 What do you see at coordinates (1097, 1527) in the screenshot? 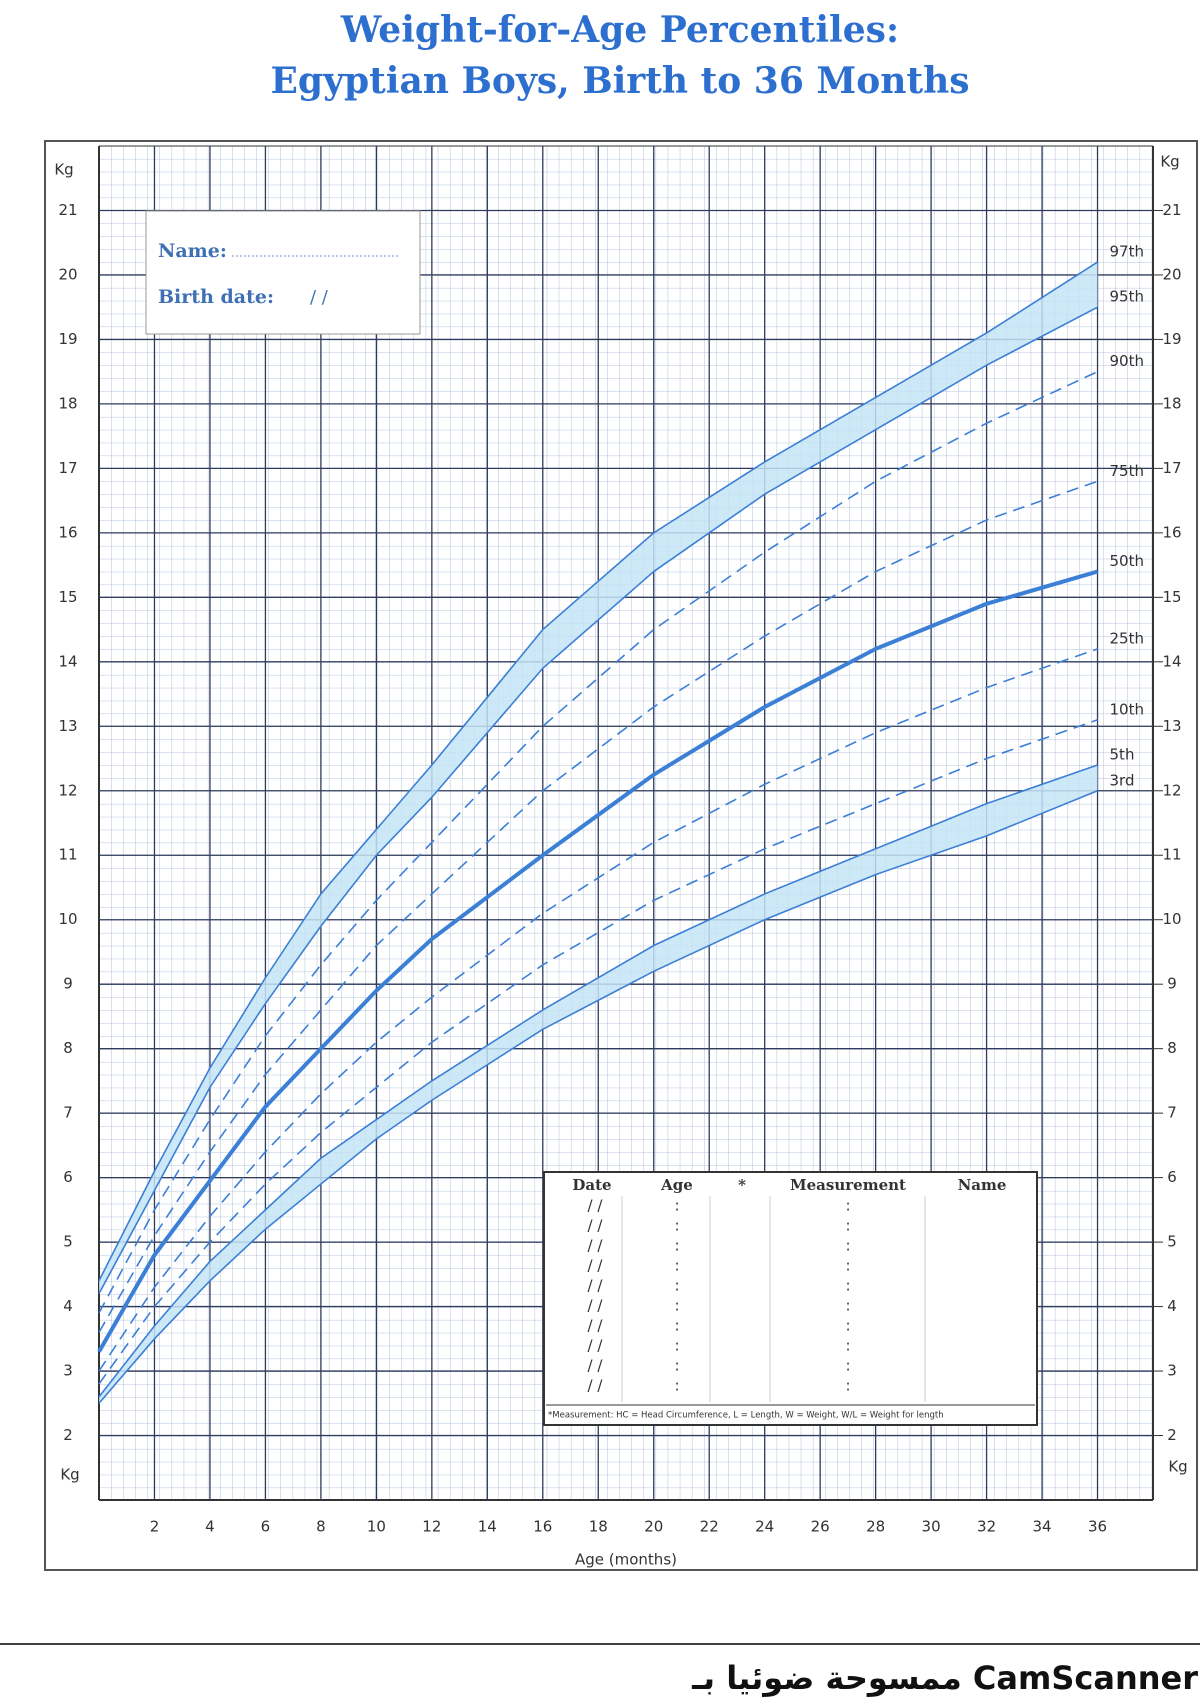
I see `x-tick-label: 36` at bounding box center [1097, 1527].